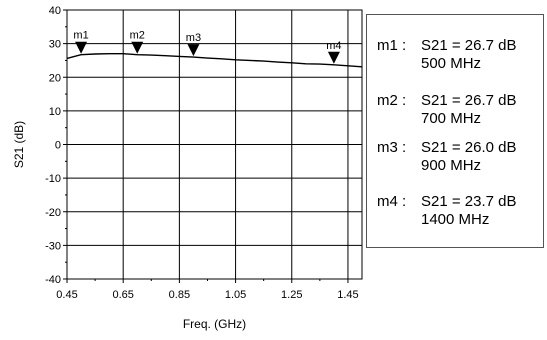 Image resolution: width=547 pixels, height=340 pixels. What do you see at coordinates (53, 213) in the screenshot?
I see `y-tick-label: -20` at bounding box center [53, 213].